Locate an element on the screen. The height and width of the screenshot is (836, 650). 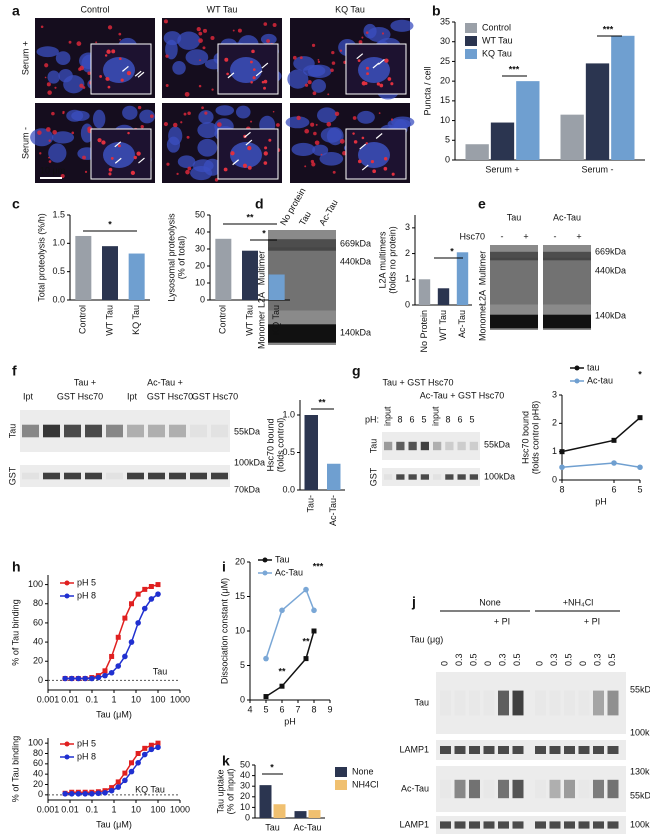
row-label: Tau is located at coordinates (373, 446).